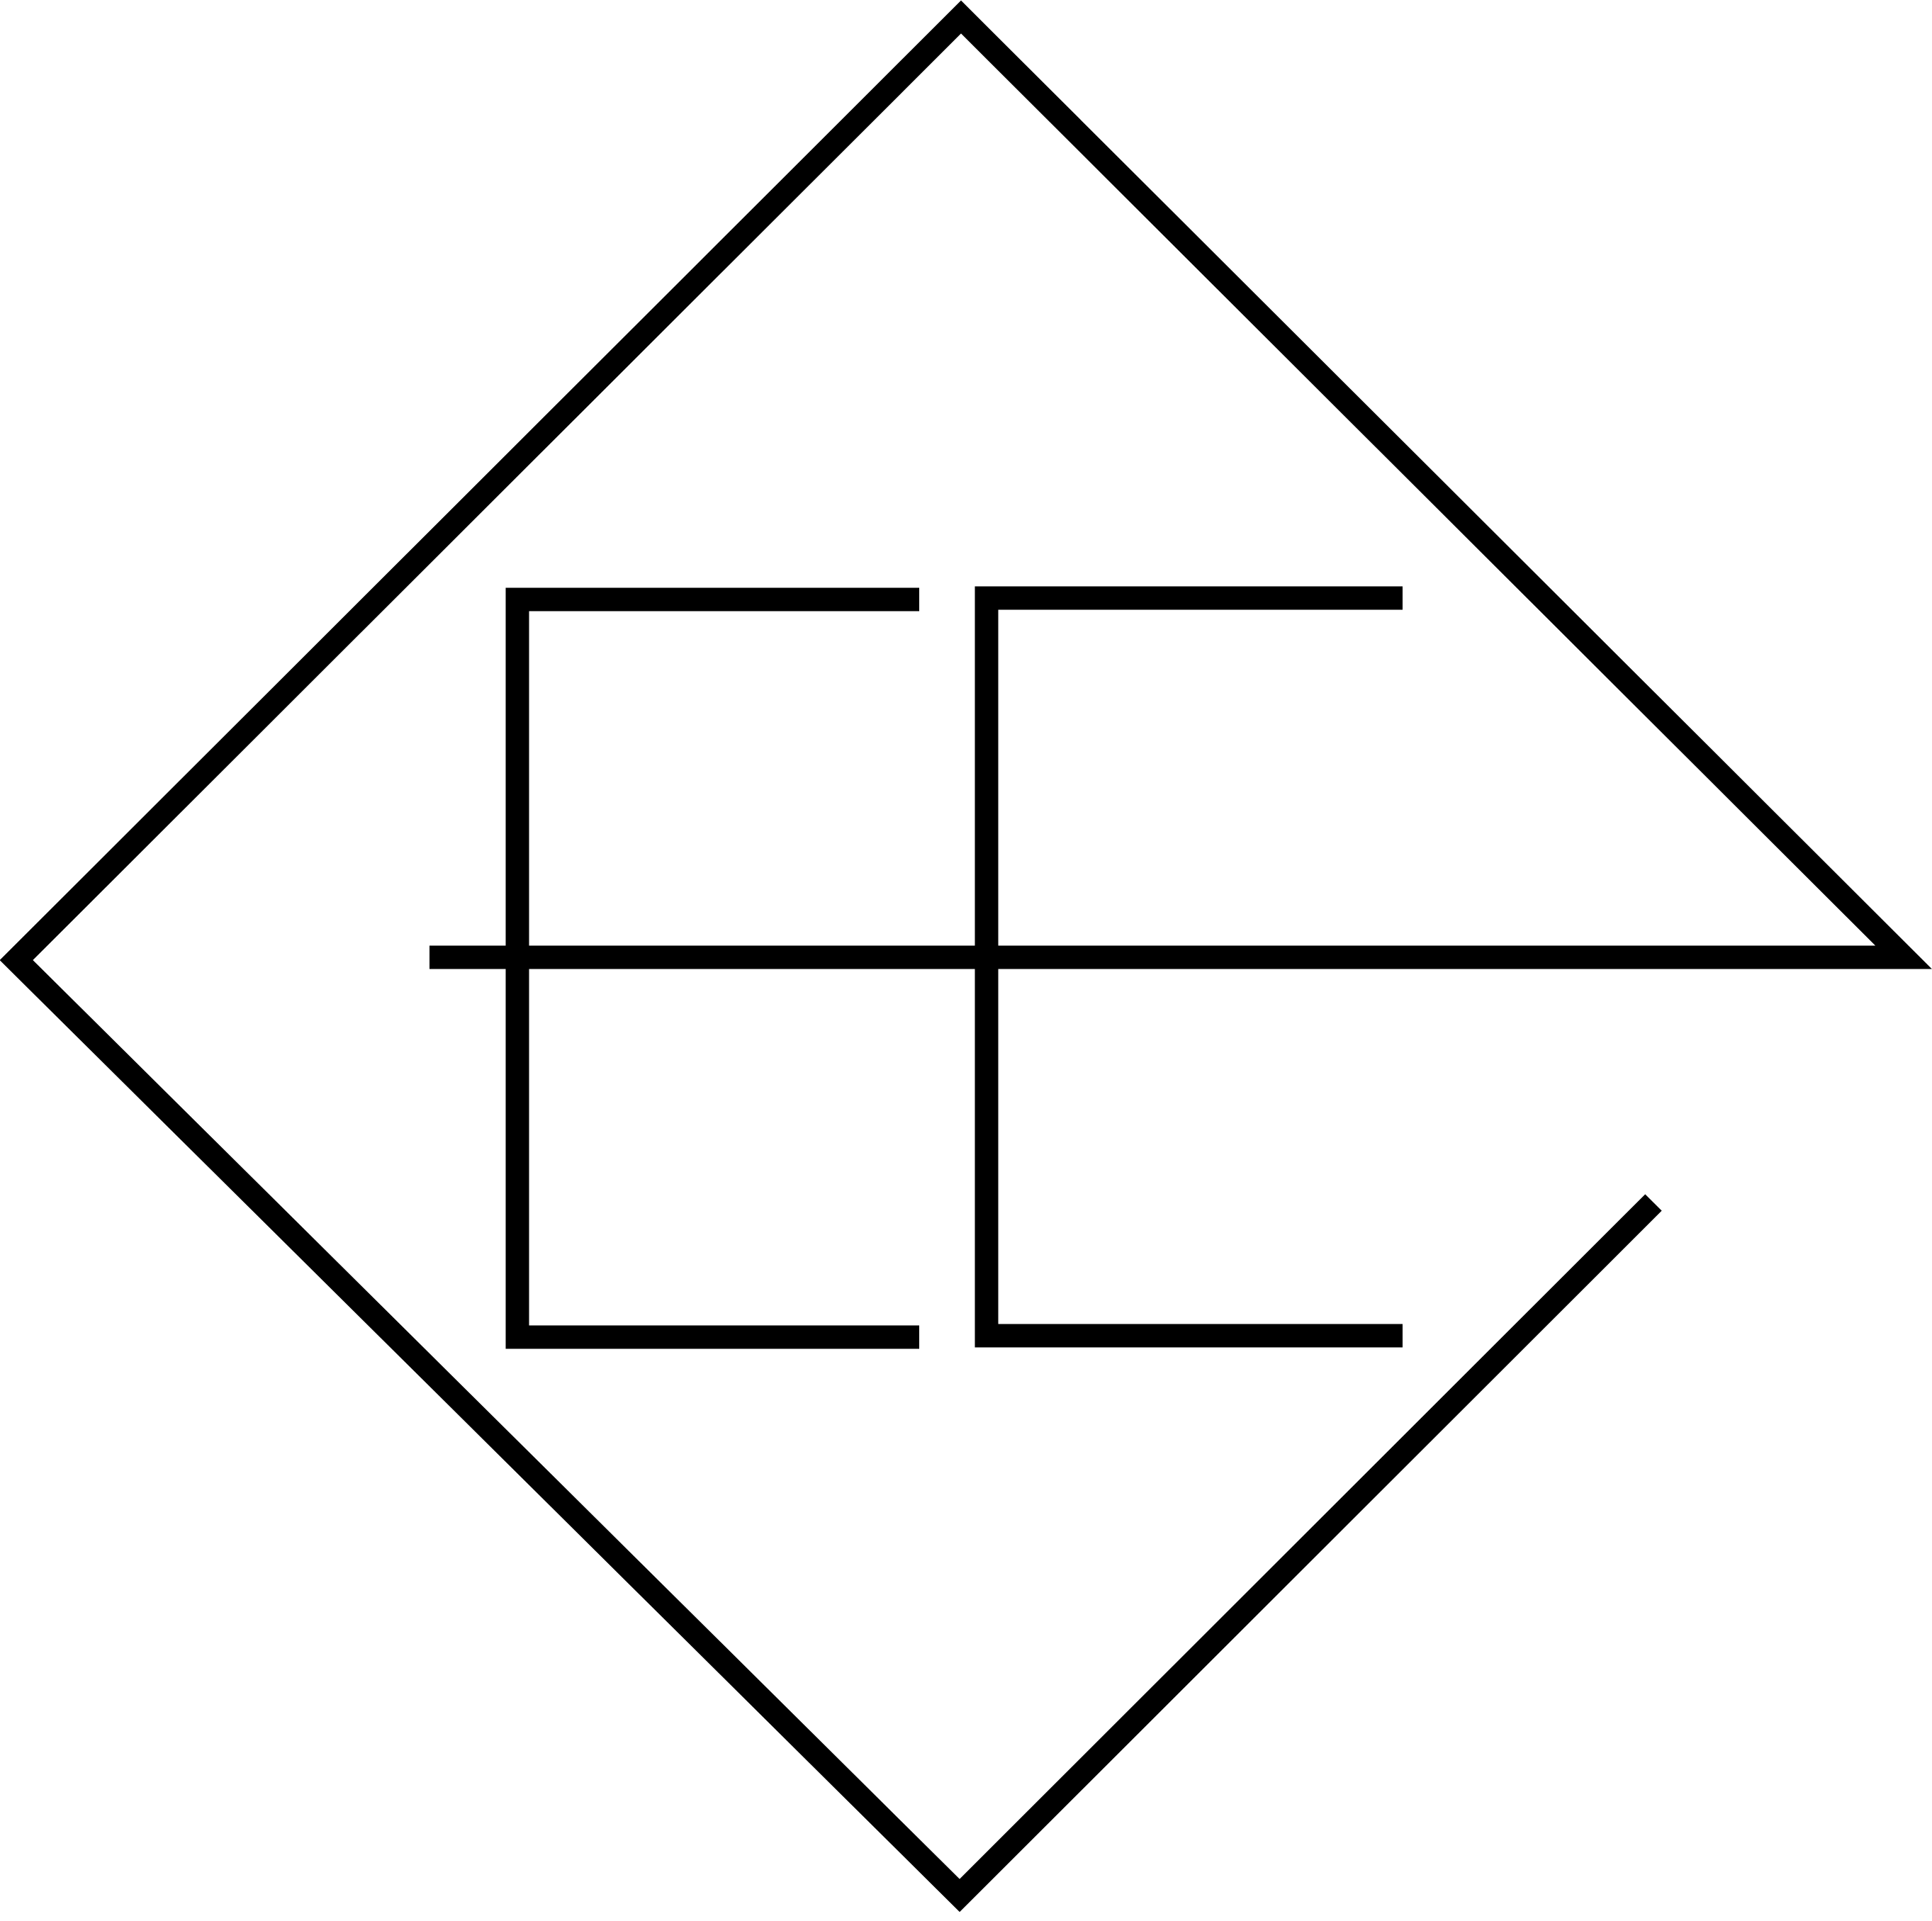 The width and height of the screenshot is (1932, 1921). Describe the element at coordinates (712, 968) in the screenshot. I see `letter-e-left` at that location.